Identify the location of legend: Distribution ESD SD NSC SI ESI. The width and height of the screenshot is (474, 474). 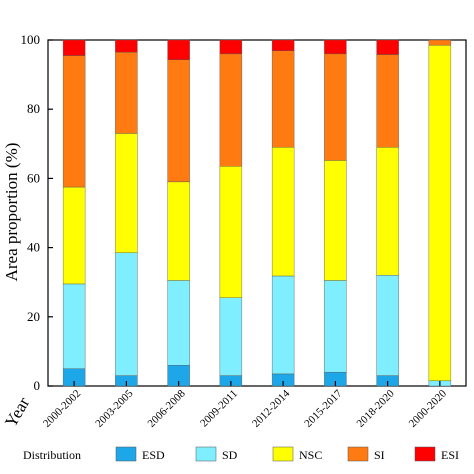
(241, 454).